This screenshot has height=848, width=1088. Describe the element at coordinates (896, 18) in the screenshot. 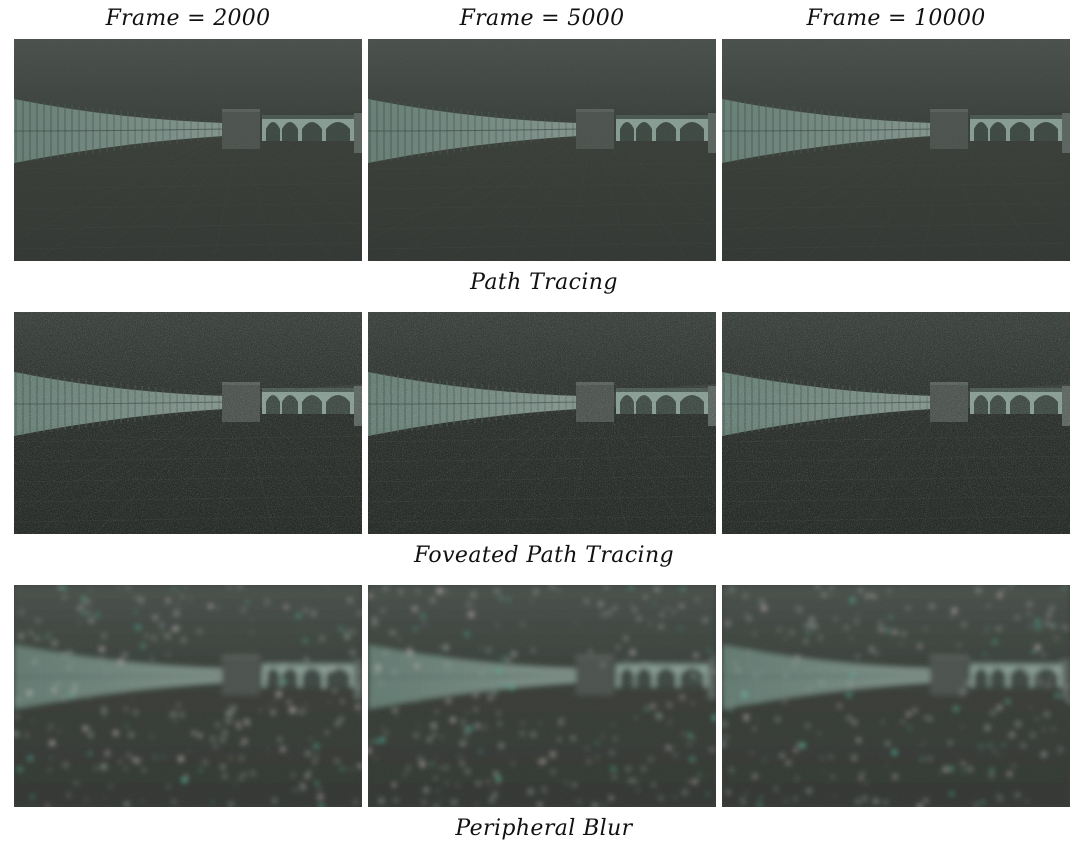

I see `column-title-3: Frame = 10000` at that location.